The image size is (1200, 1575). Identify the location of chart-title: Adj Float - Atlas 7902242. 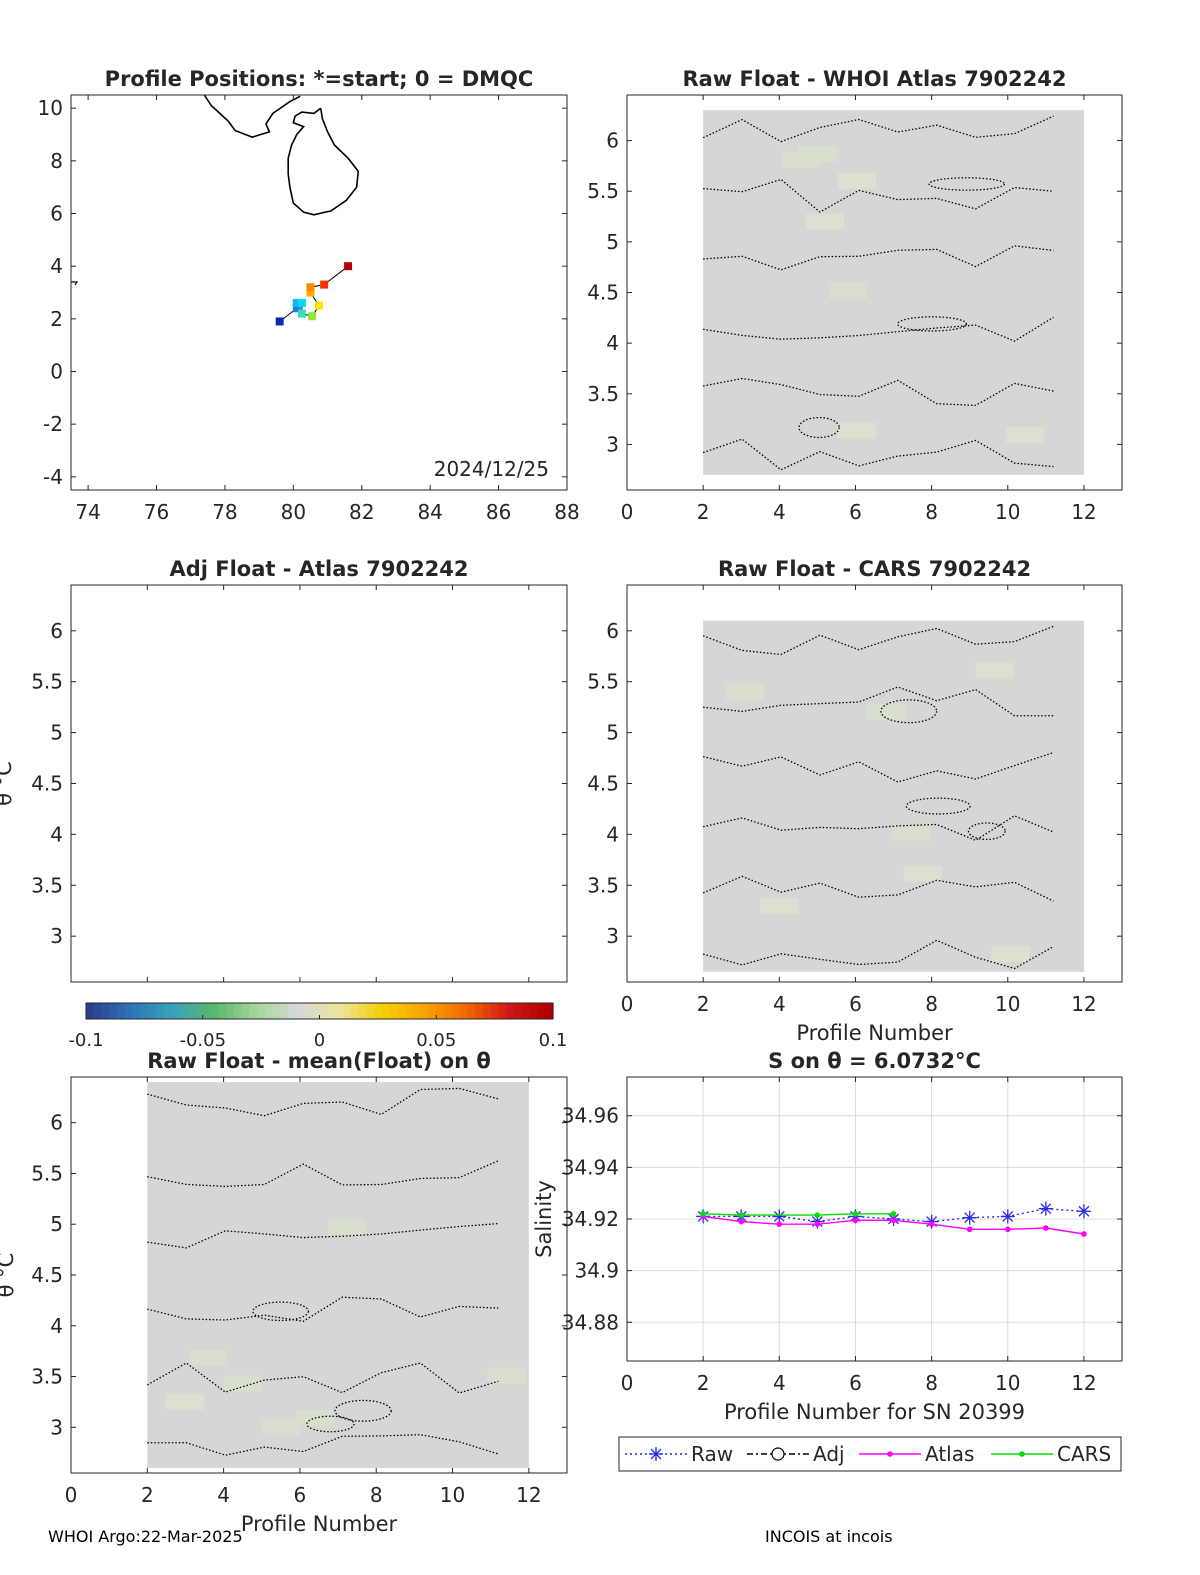
(318, 569).